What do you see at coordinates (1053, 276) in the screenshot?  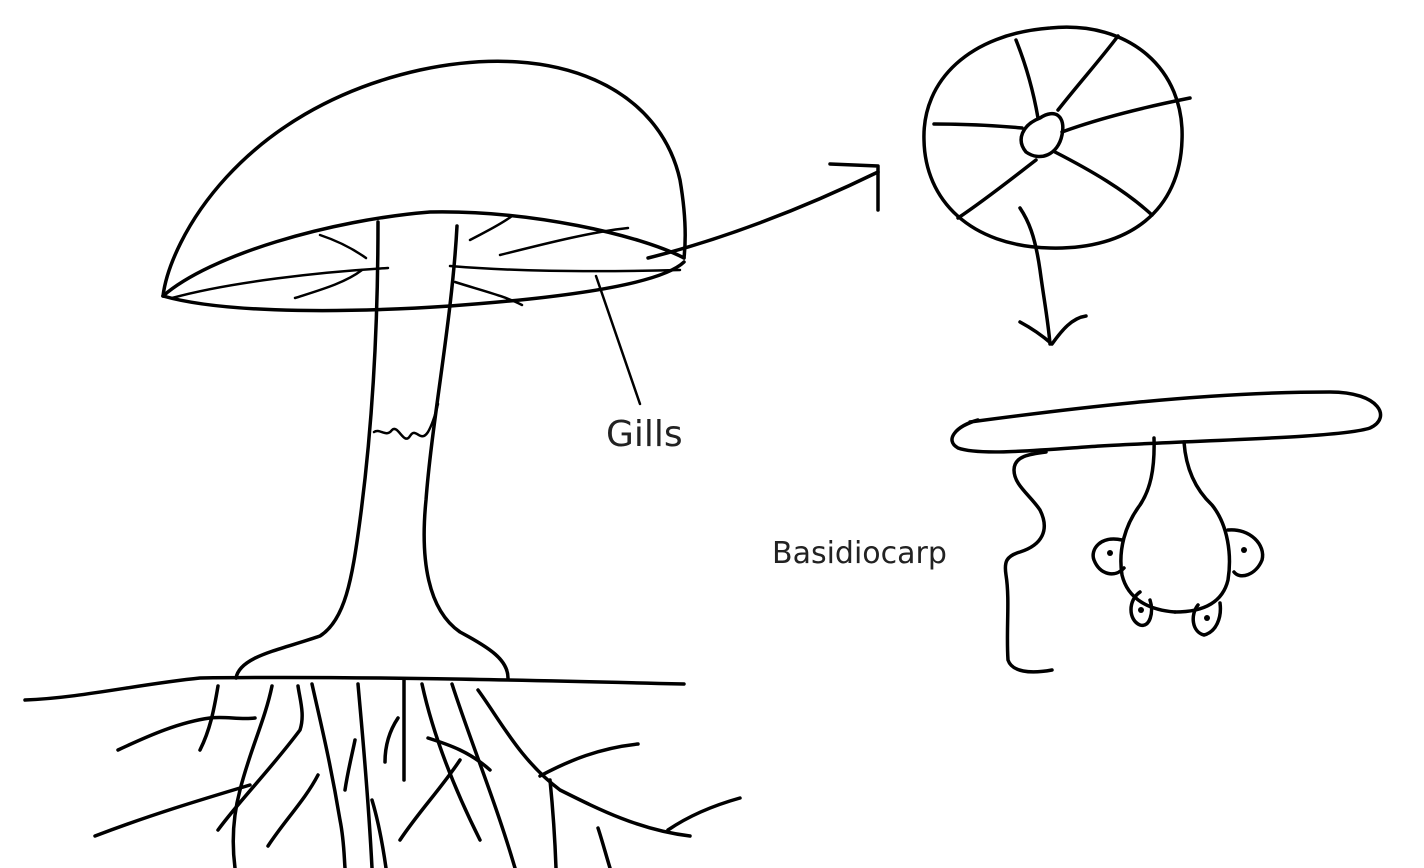 I see `arrow-to-basidium` at bounding box center [1053, 276].